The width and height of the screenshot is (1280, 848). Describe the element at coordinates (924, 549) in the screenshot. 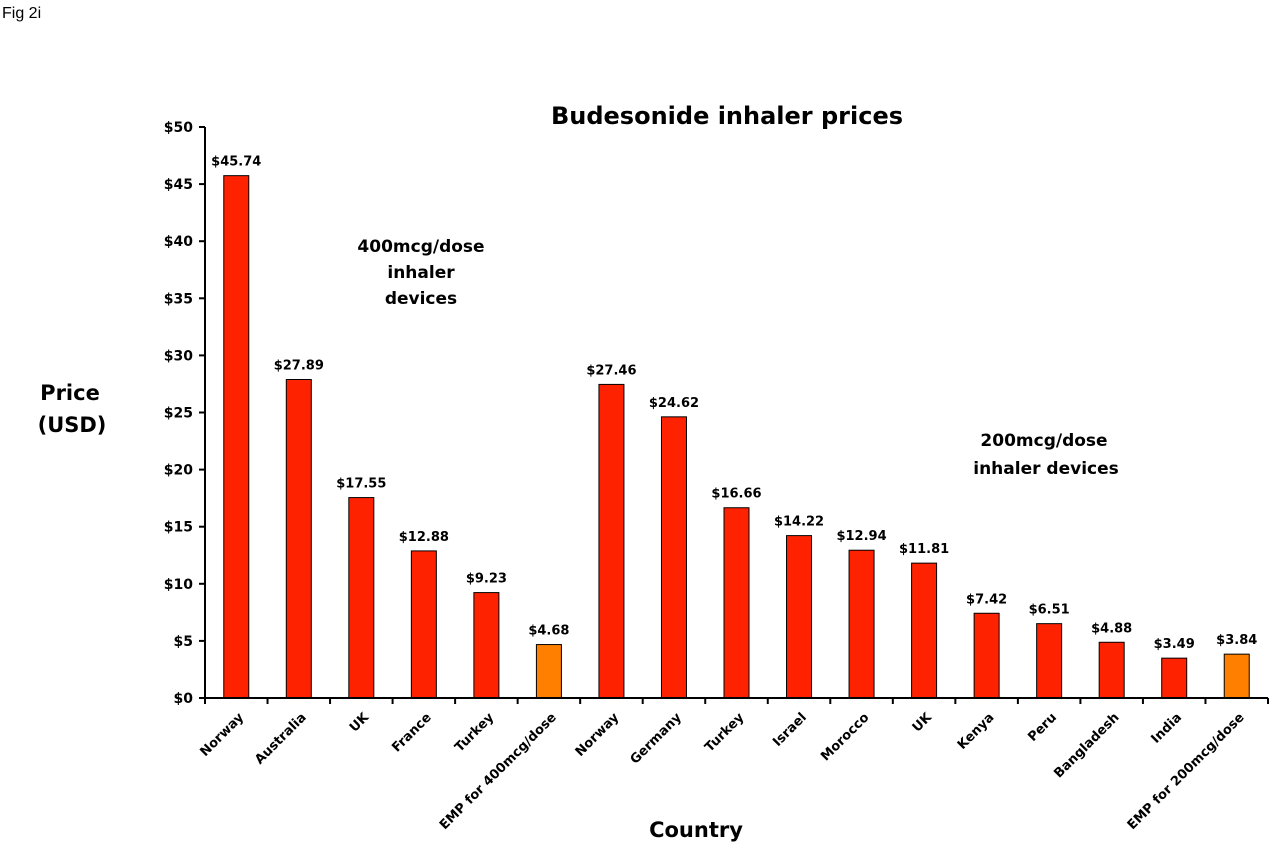

I see `data-label: $11.81` at that location.